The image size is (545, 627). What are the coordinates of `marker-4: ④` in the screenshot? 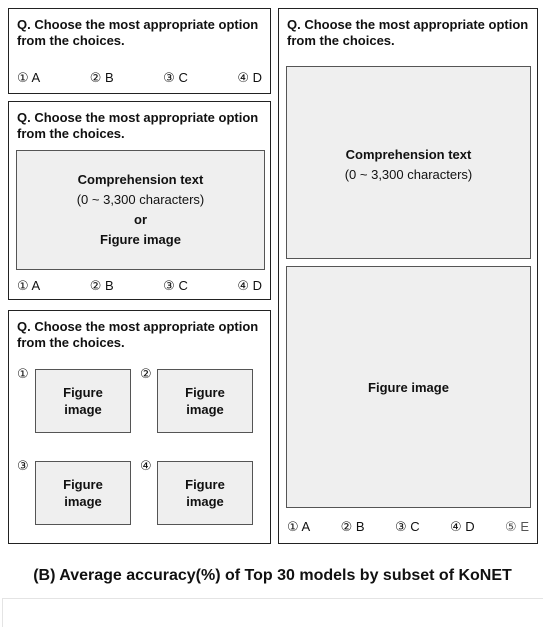 It's located at (146, 465).